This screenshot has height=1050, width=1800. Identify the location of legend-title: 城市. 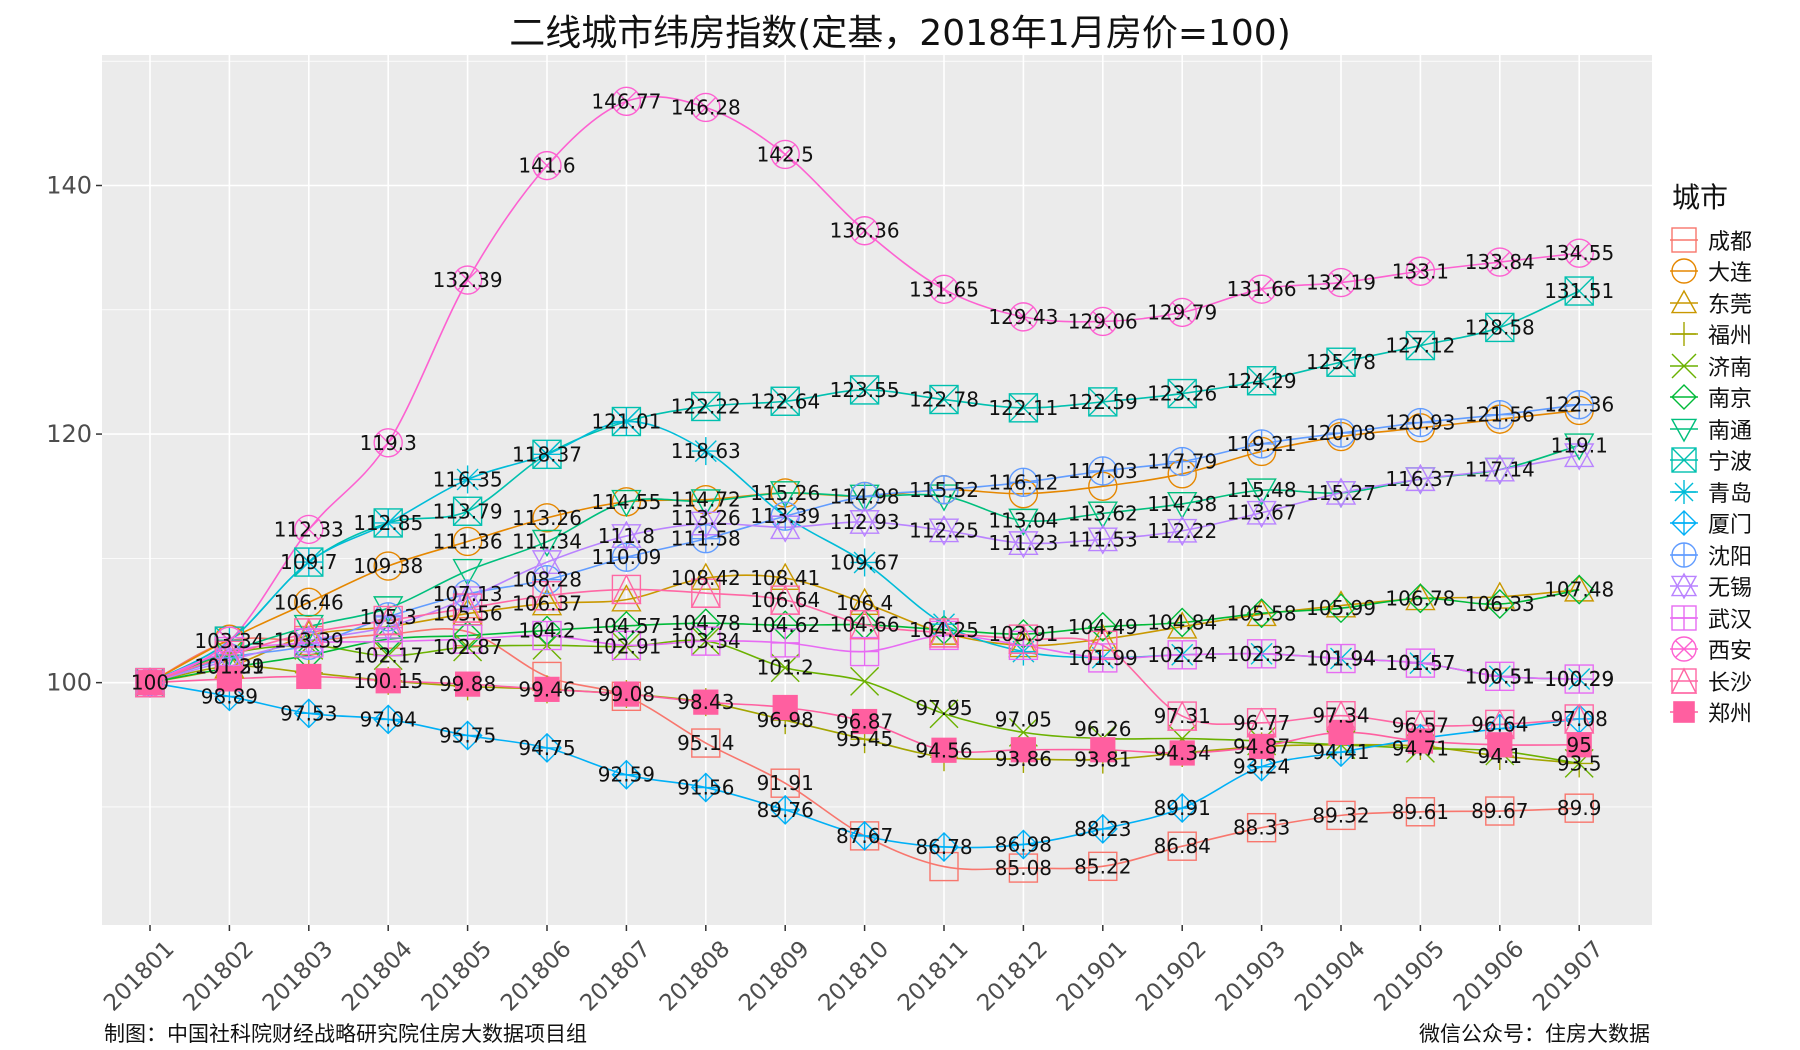
(1700, 197).